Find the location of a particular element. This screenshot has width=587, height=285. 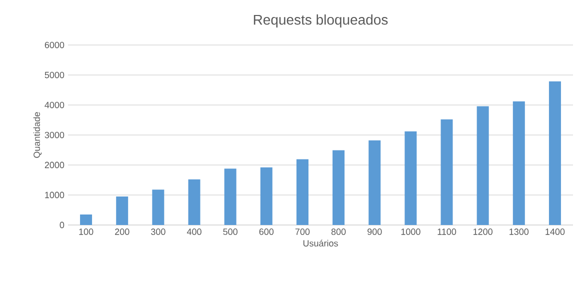

y-tick-label: 0 is located at coordinates (62, 225).